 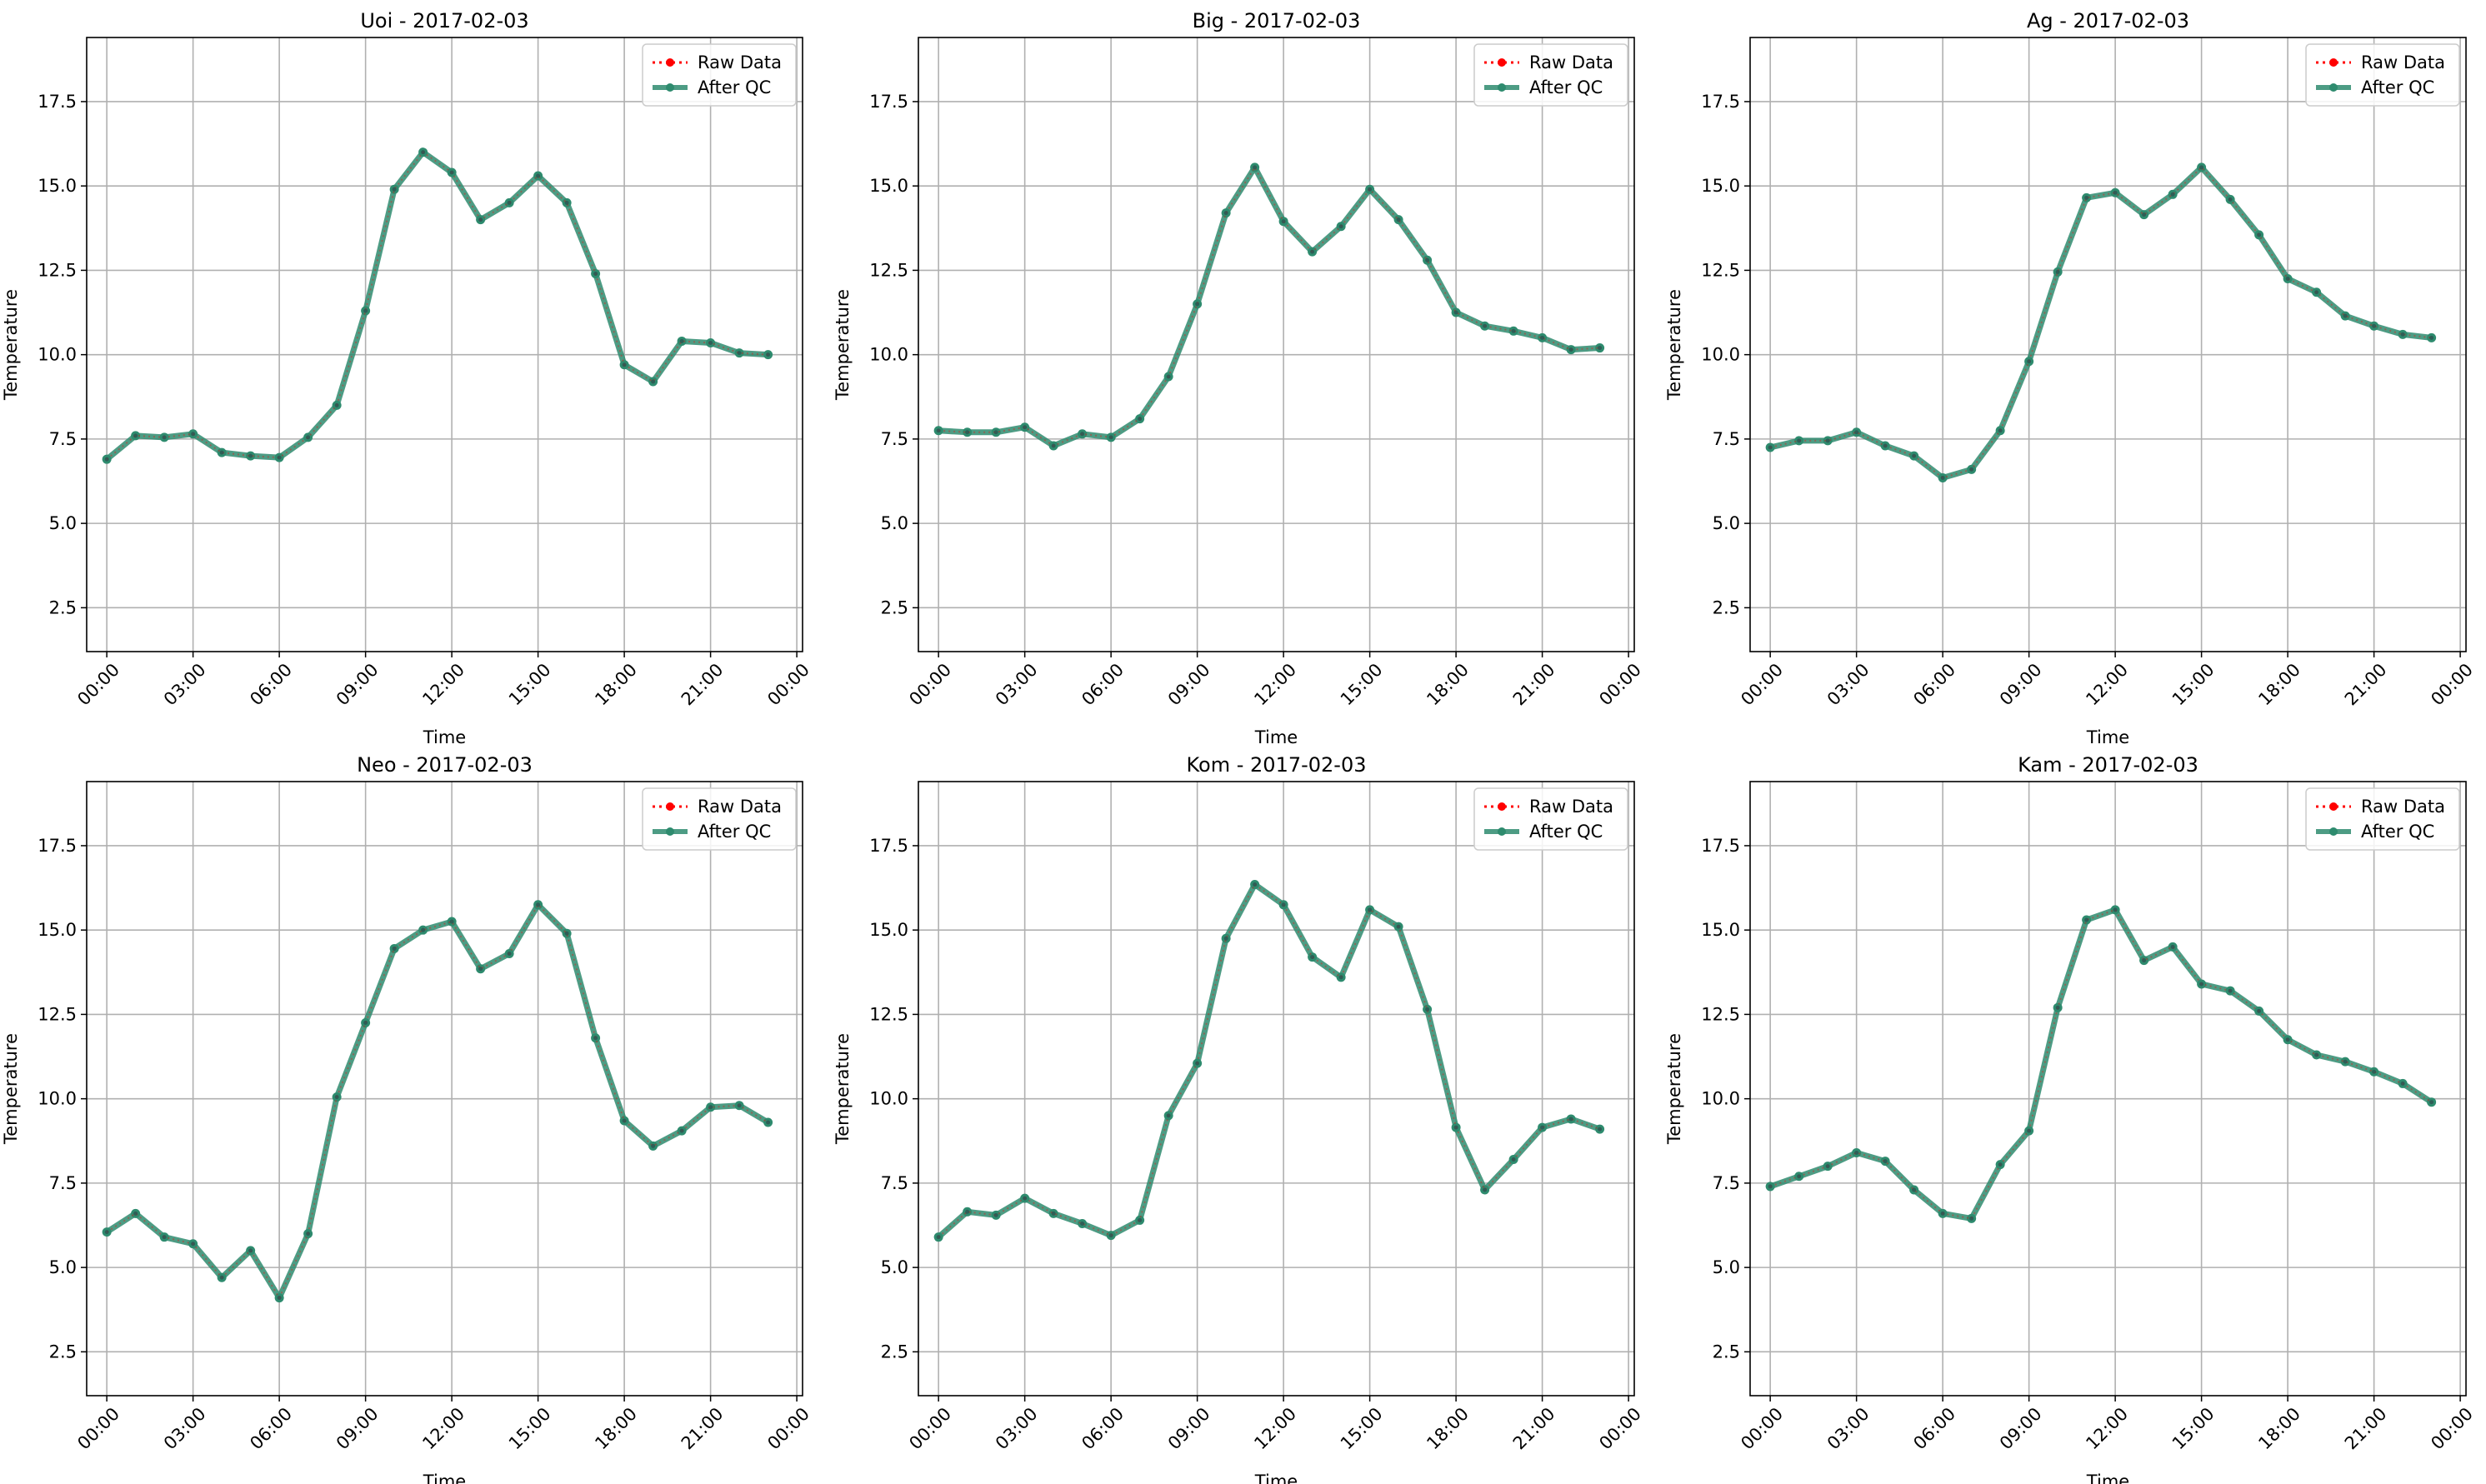 I want to click on y-tick-label: 12.5, so click(x=1720, y=1014).